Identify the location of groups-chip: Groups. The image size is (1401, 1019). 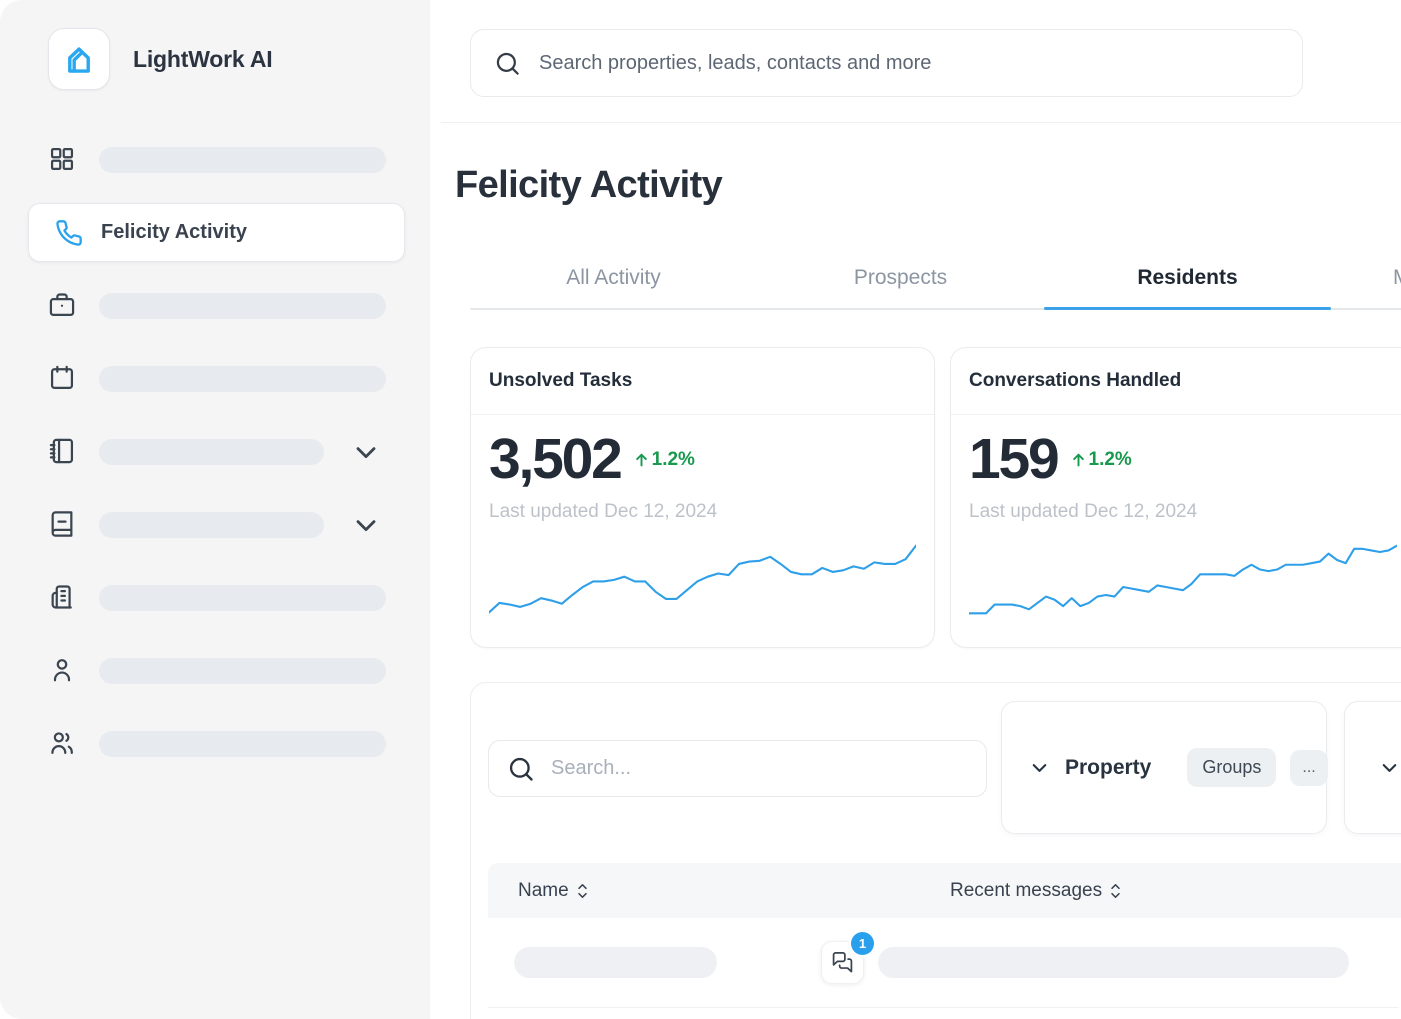
(1232, 767).